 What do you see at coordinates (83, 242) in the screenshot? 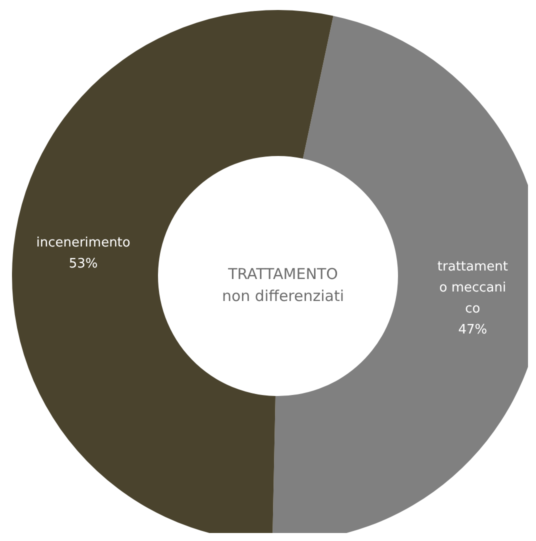
I see `slice-label: incenerimento` at bounding box center [83, 242].